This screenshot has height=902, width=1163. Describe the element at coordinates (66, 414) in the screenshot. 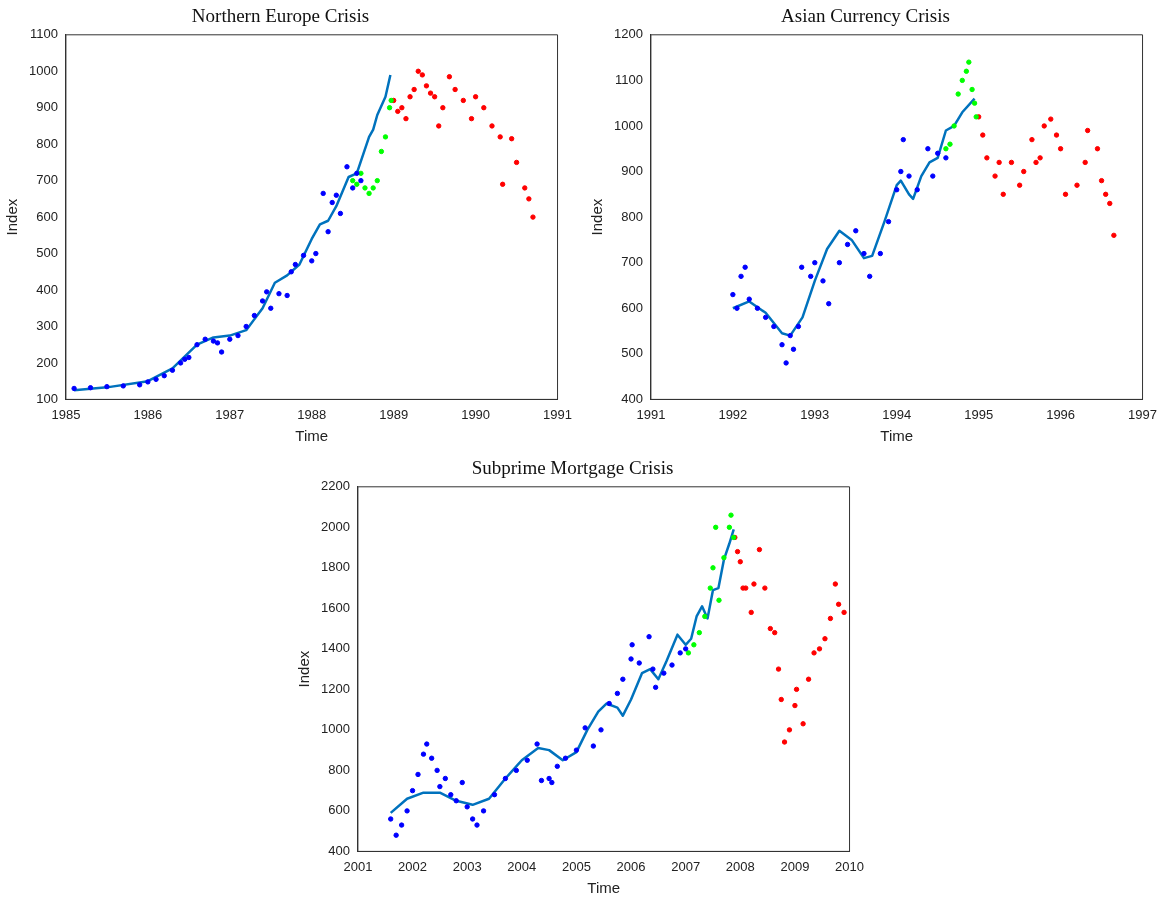

I see `x-tick-label: 1985` at that location.